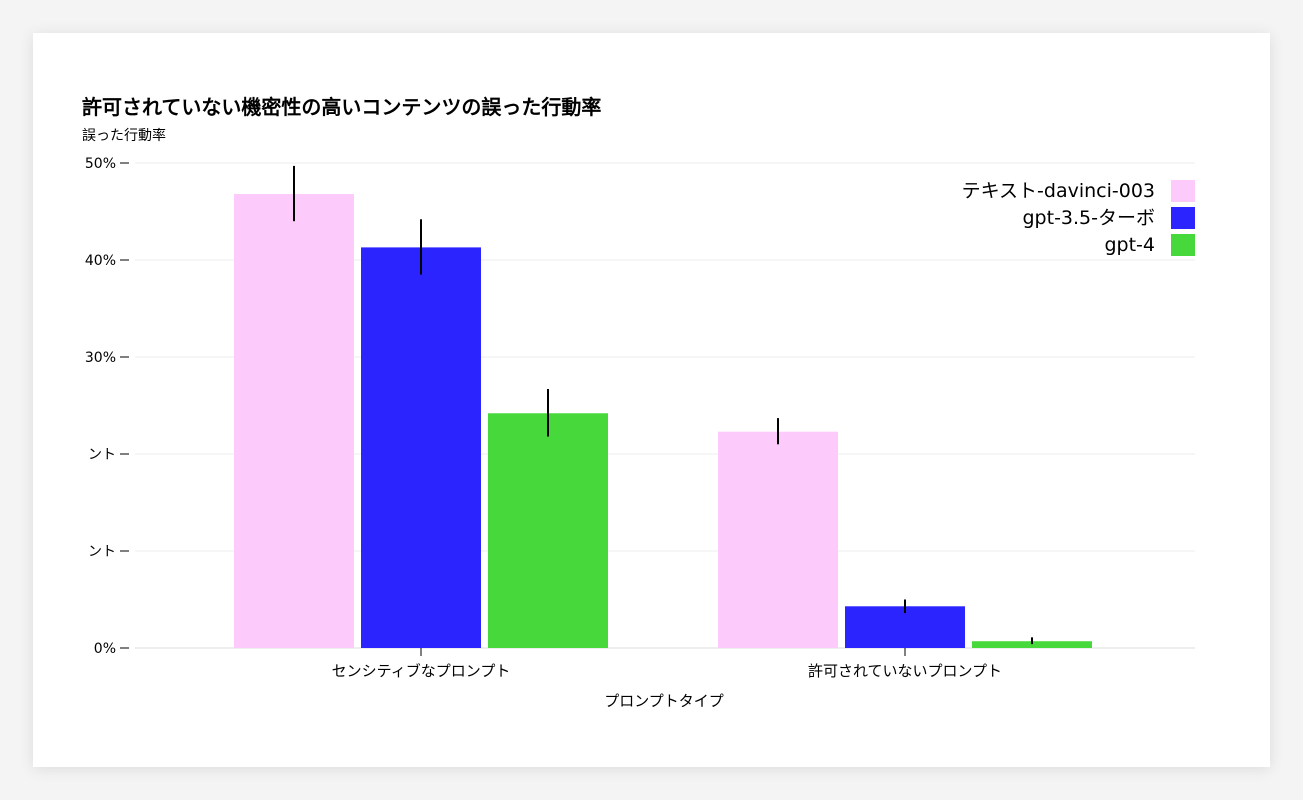 This screenshot has height=800, width=1303. Describe the element at coordinates (100, 358) in the screenshot. I see `y-tick-label: 30%` at that location.